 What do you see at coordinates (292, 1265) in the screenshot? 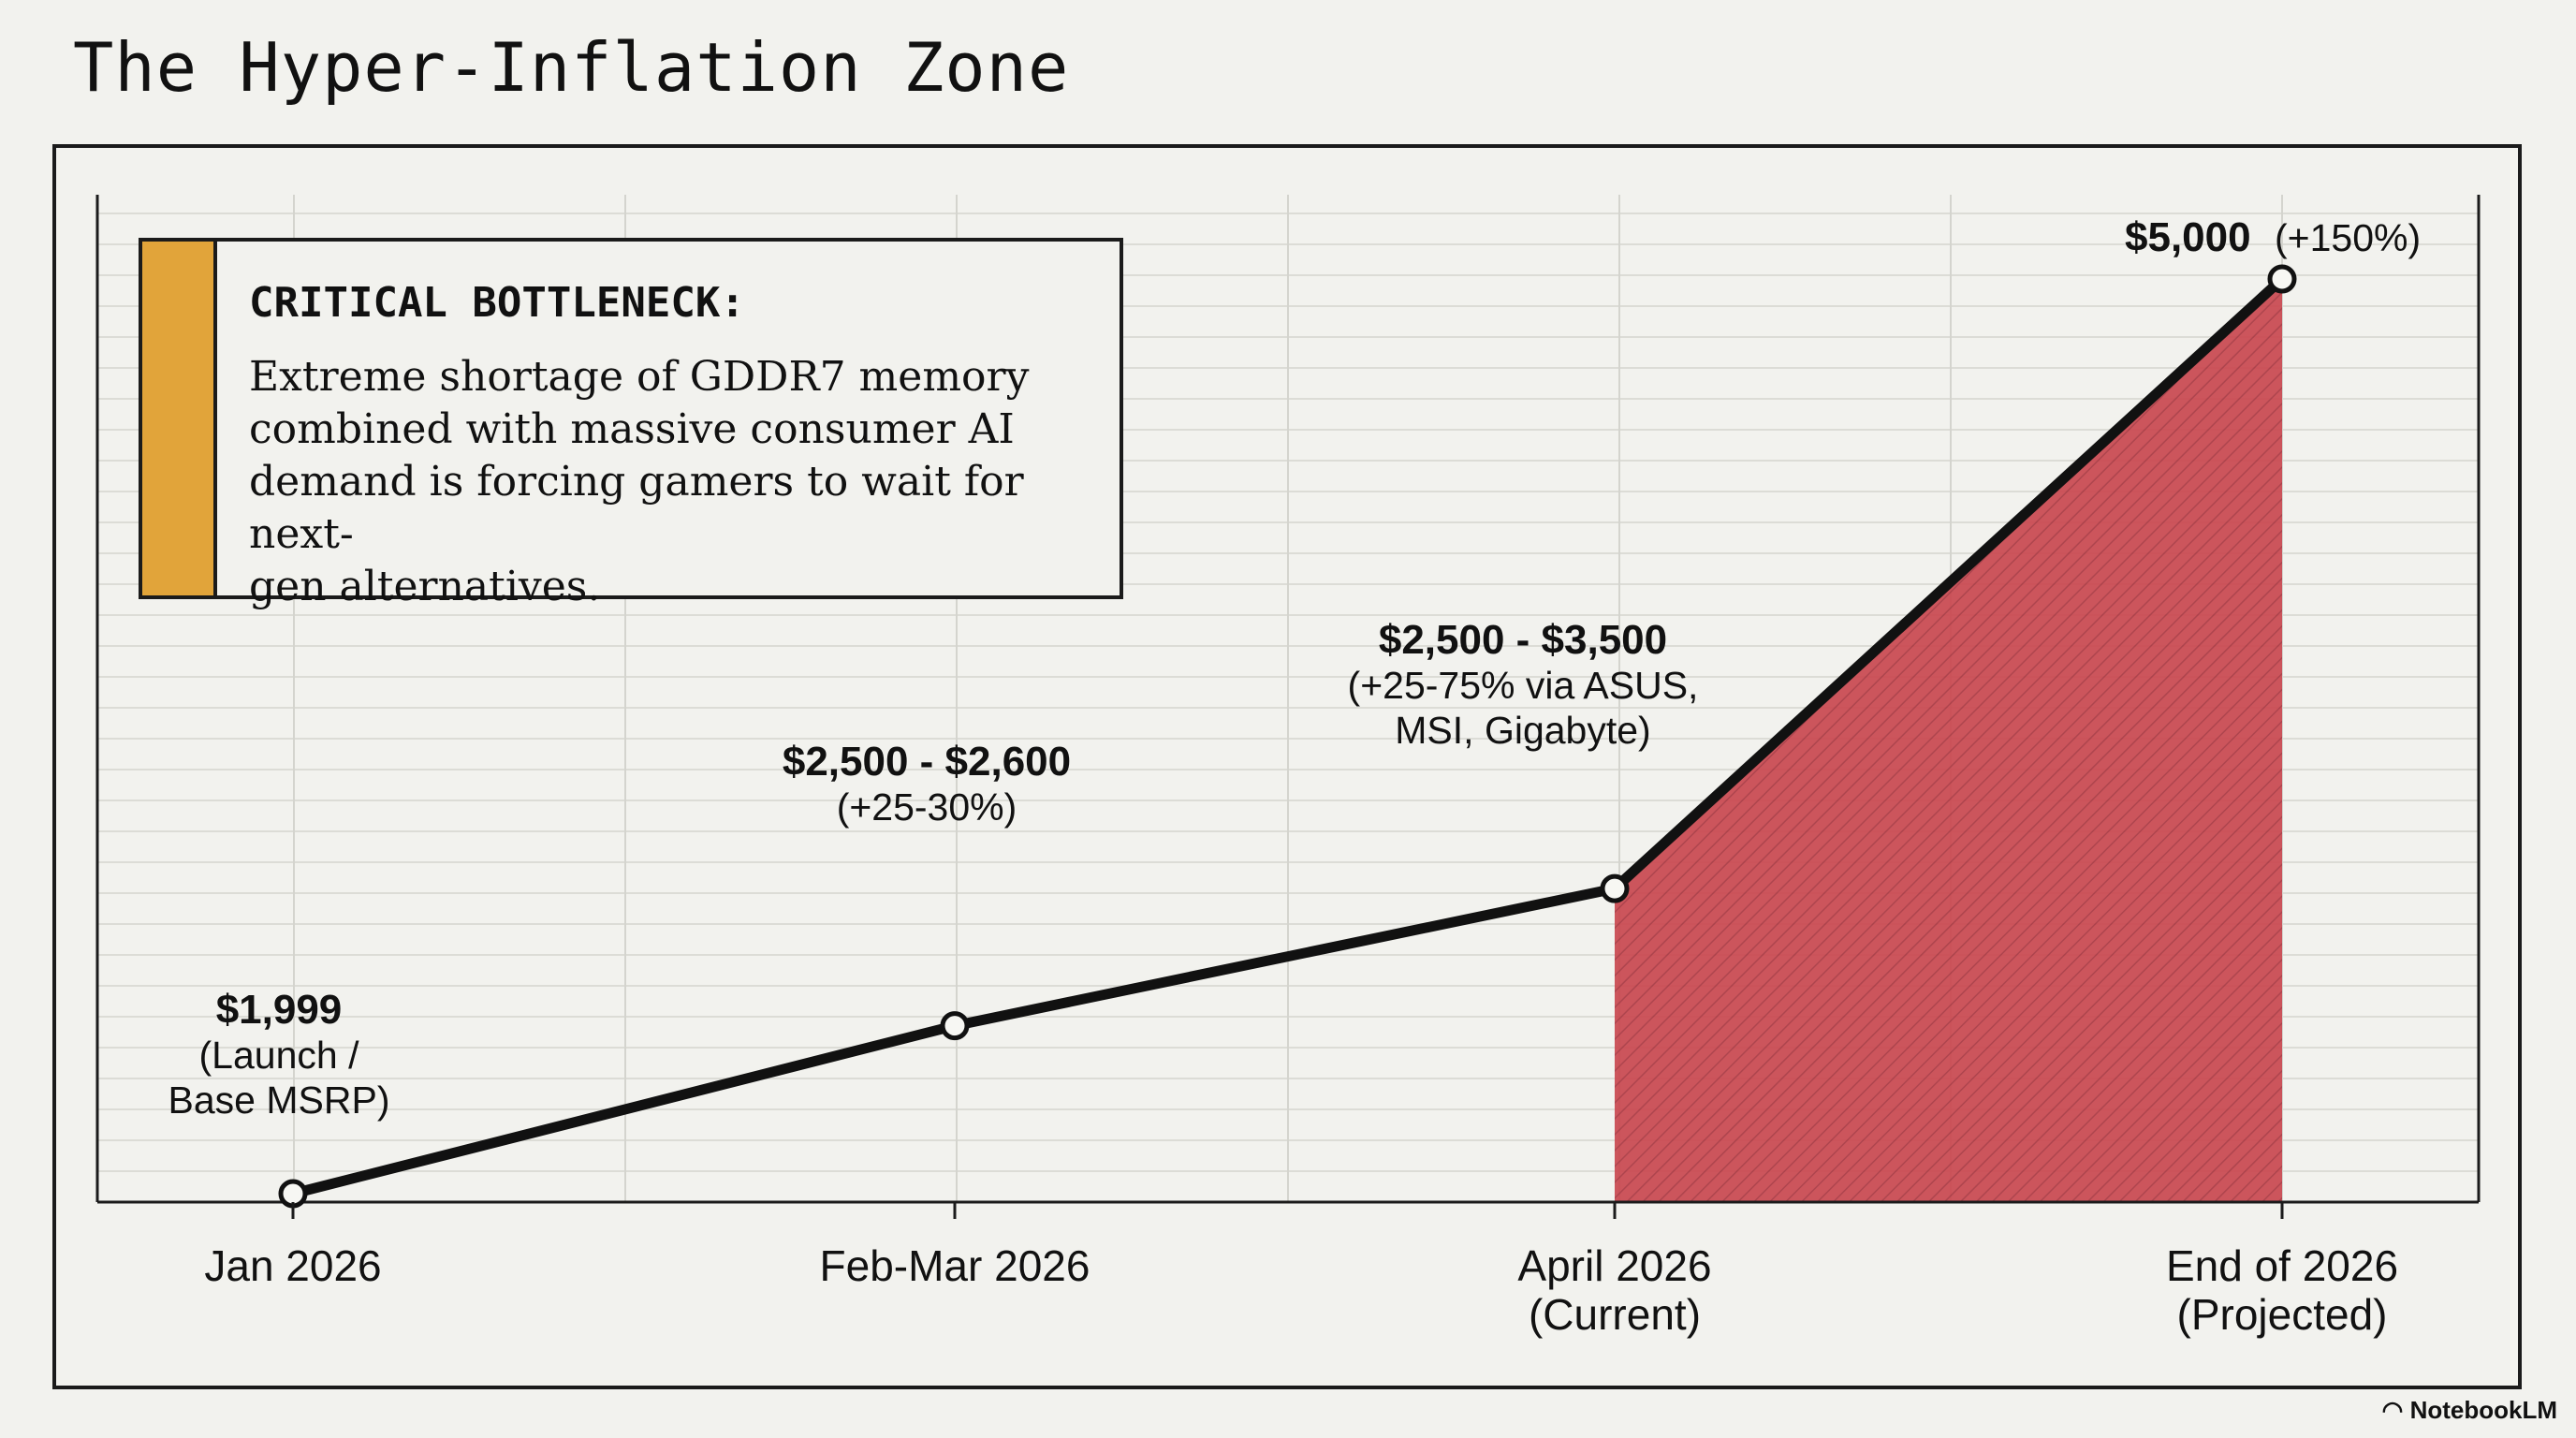
I see `x-tick-label: Jan 2026` at bounding box center [292, 1265].